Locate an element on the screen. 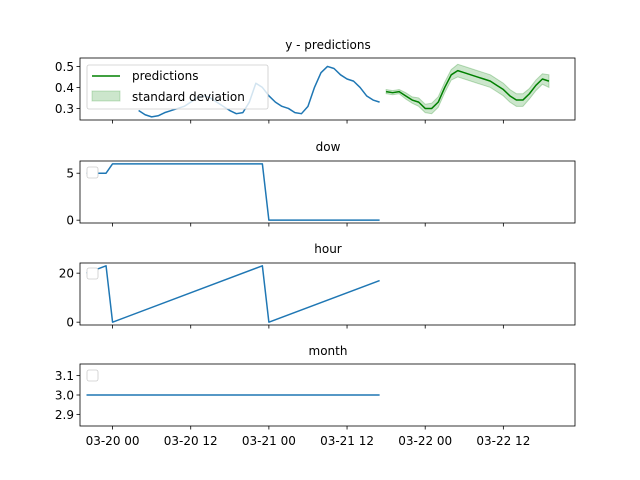 The height and width of the screenshot is (480, 640). legend-label-predictions: predictions is located at coordinates (165, 76).